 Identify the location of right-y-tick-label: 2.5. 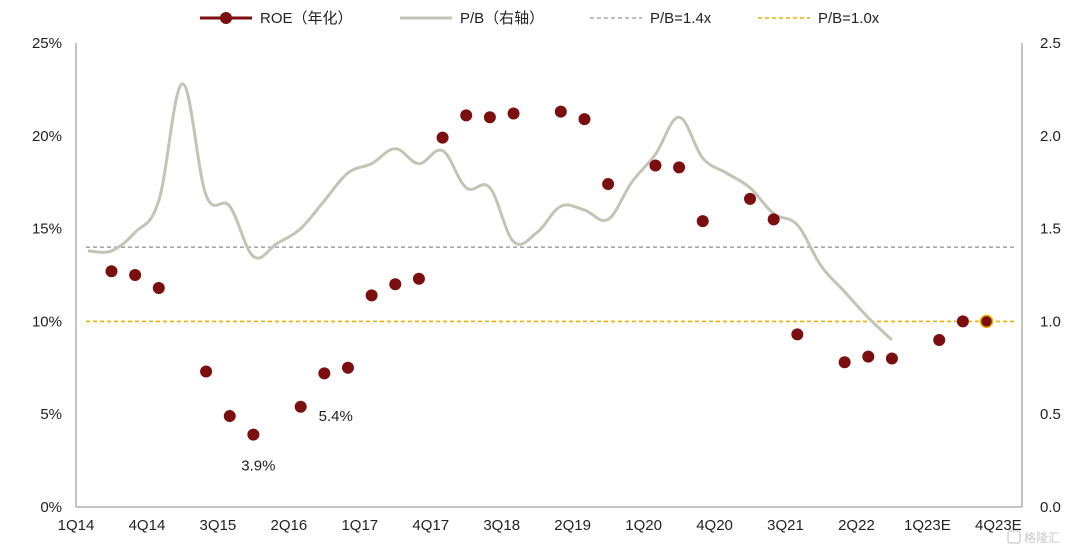
(1050, 43).